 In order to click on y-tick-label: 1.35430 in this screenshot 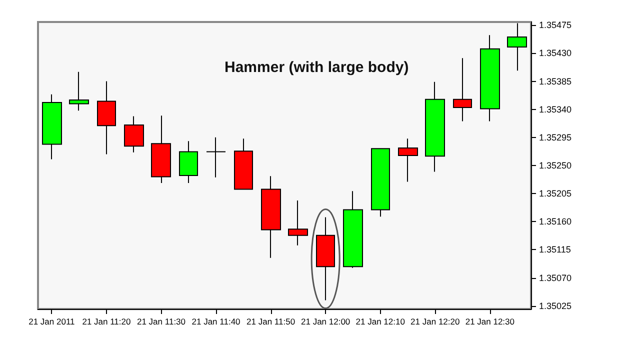, I will do `click(555, 53)`.